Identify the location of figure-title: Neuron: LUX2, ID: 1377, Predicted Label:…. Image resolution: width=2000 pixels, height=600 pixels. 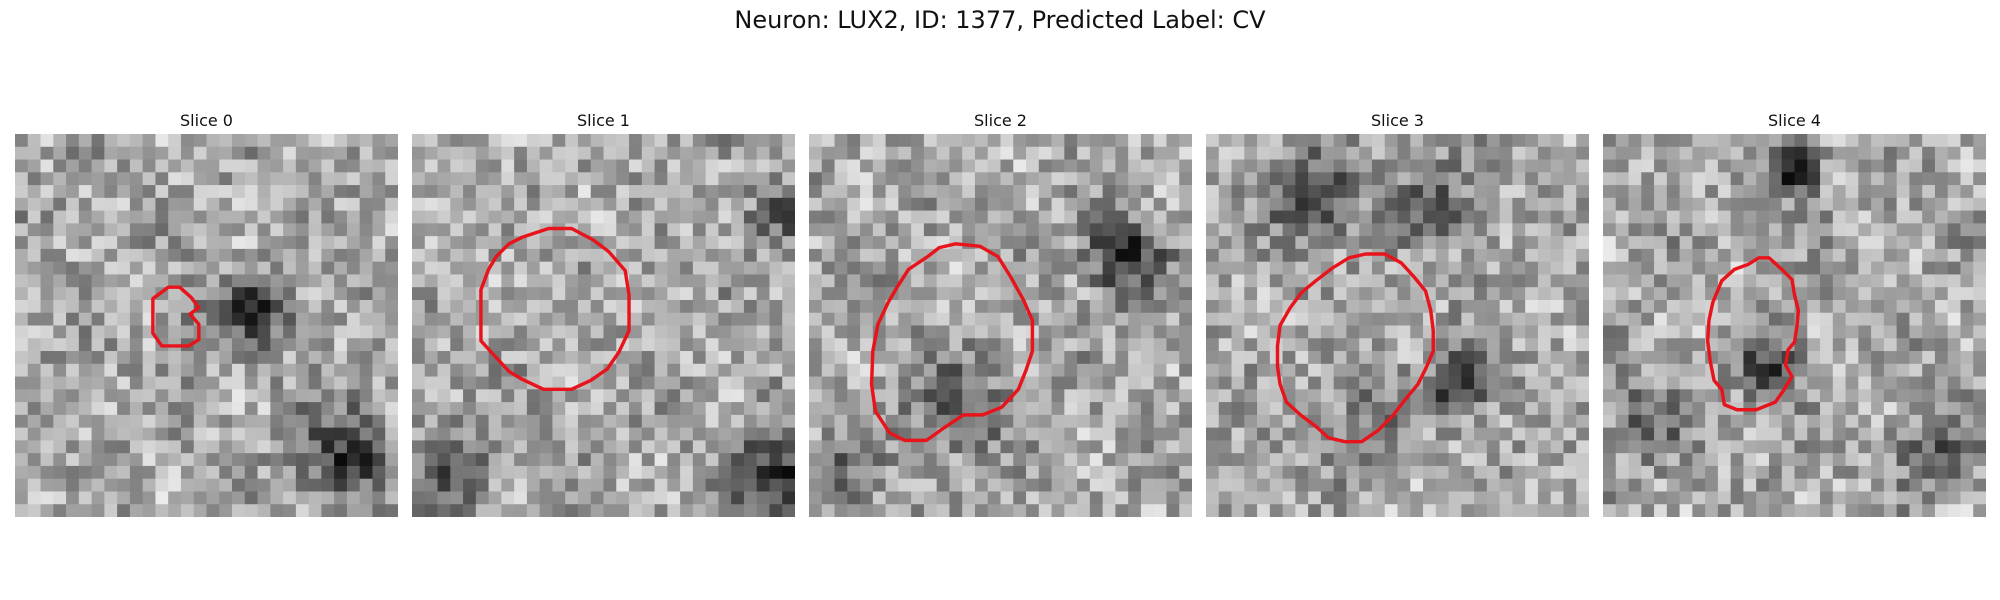
(1000, 20).